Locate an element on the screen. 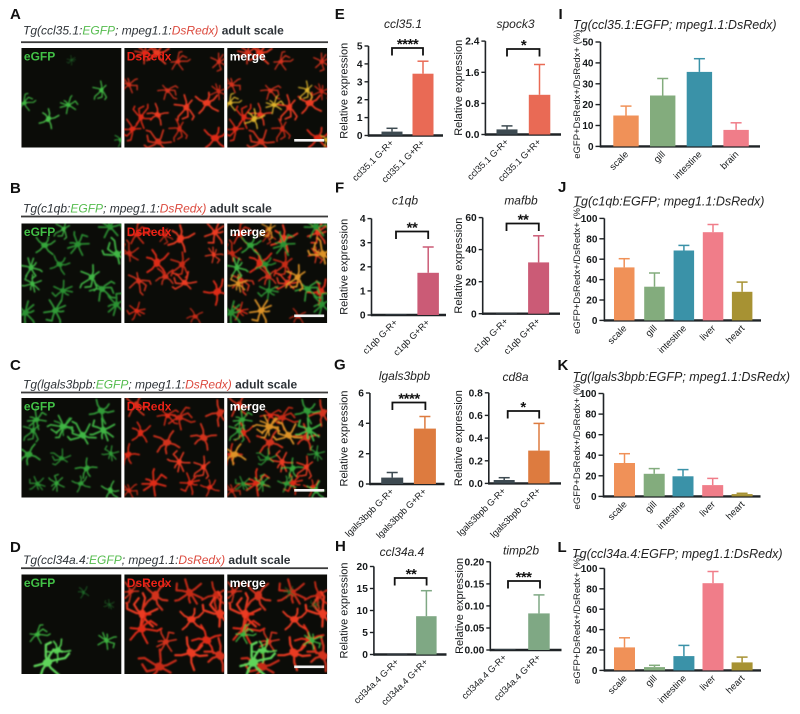 The height and width of the screenshot is (714, 800). svg-text: 0.00 is located at coordinates (474, 651).